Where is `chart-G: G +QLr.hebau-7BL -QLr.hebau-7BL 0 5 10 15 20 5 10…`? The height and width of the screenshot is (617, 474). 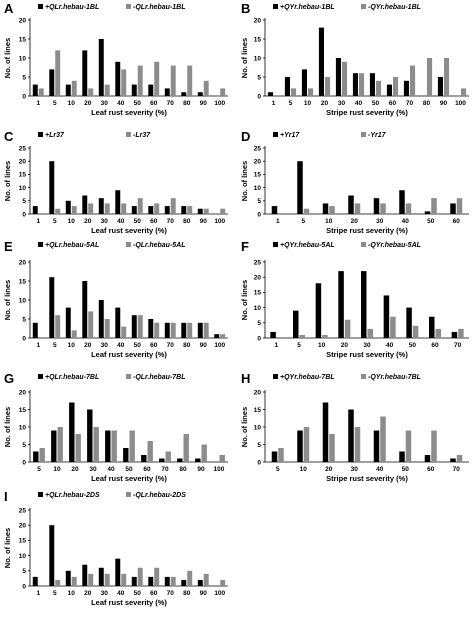
chart-G: G +QLr.hebau-7BL -QLr.hebau-7BL 0 5 10 15 20 5 10… is located at coordinates (115, 427).